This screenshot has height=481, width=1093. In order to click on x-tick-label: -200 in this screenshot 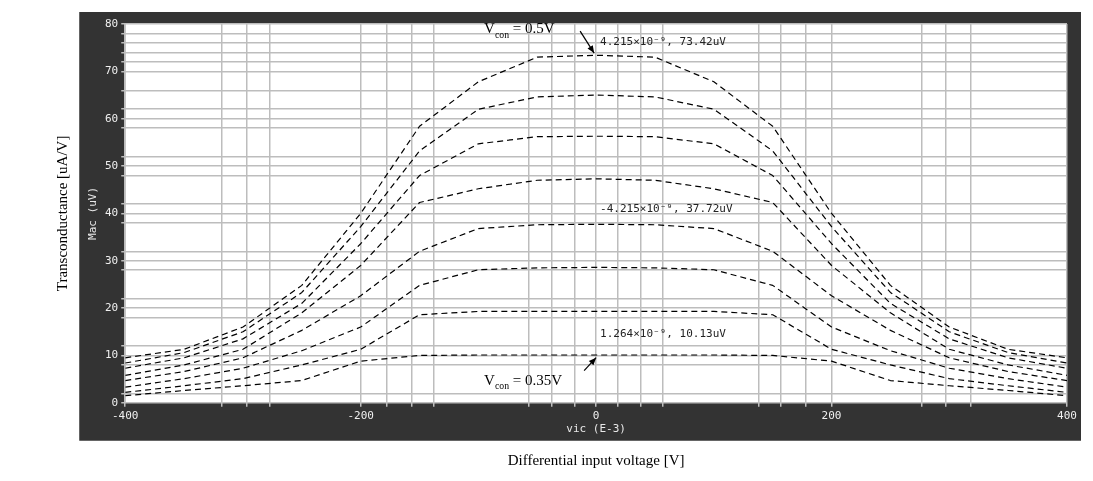, I will do `click(360, 416)`.